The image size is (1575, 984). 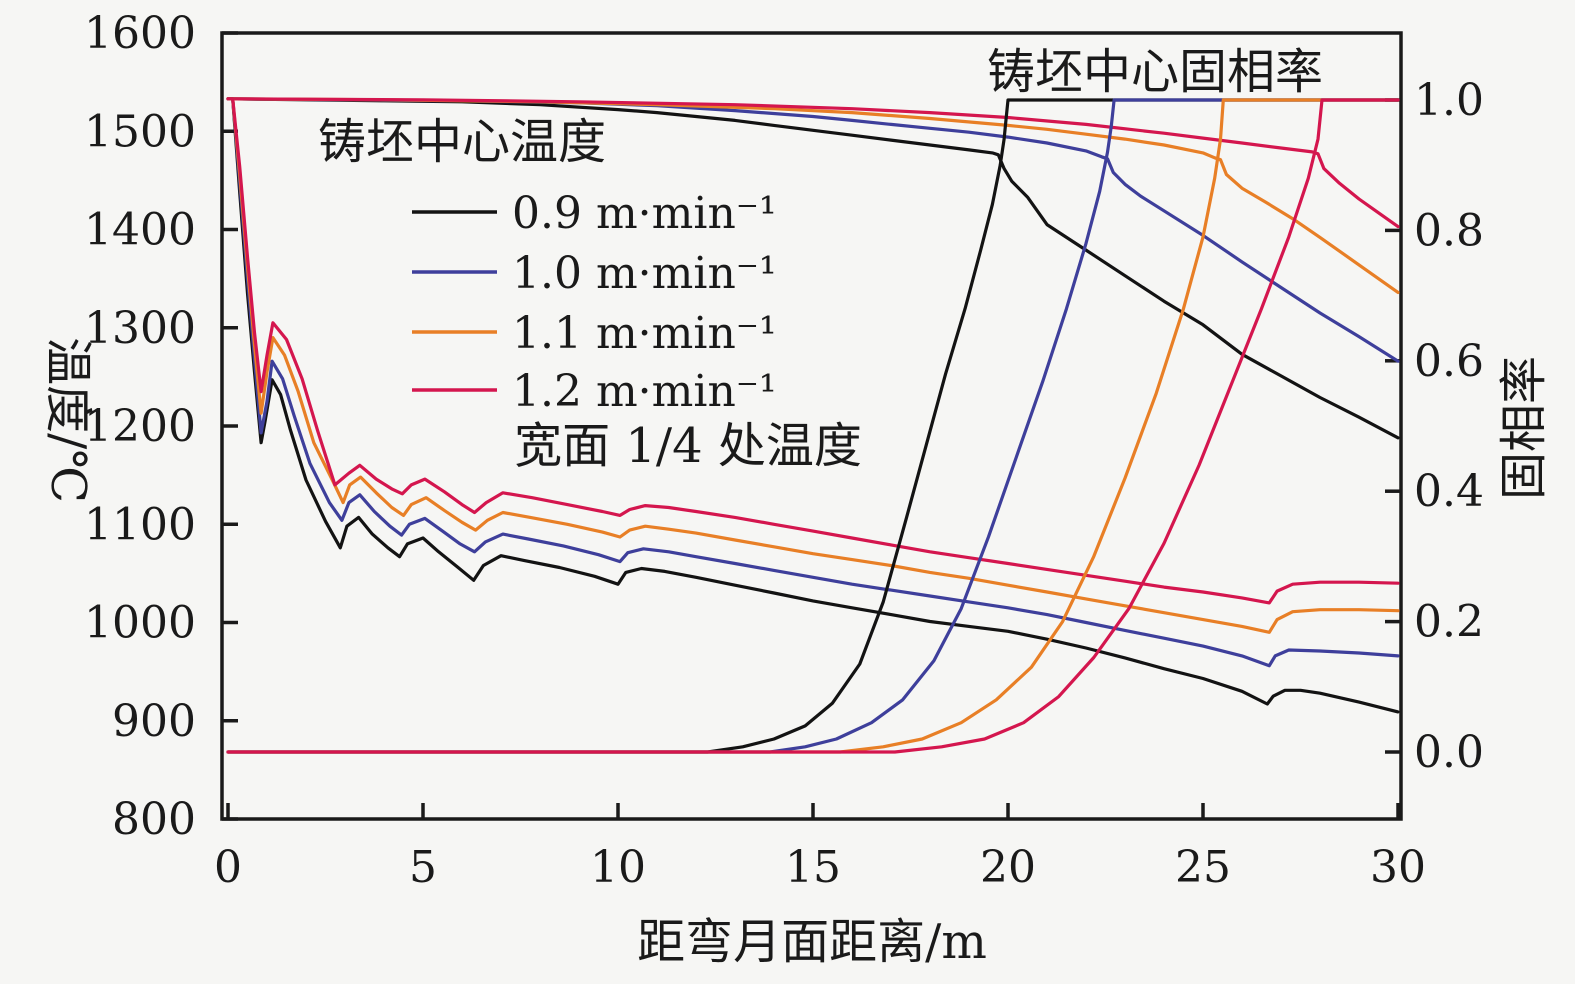 I want to click on left-tick-label: 1400, so click(x=140, y=230).